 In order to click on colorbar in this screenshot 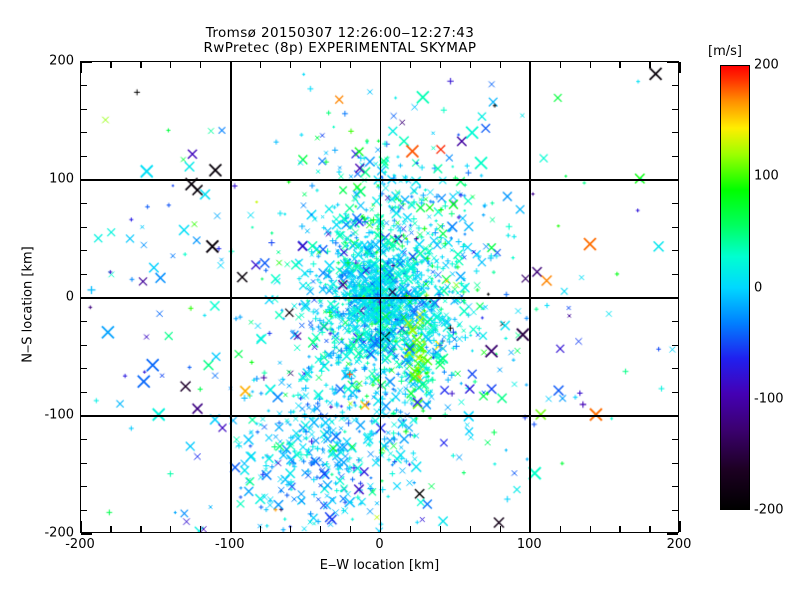, I will do `click(735, 287)`.